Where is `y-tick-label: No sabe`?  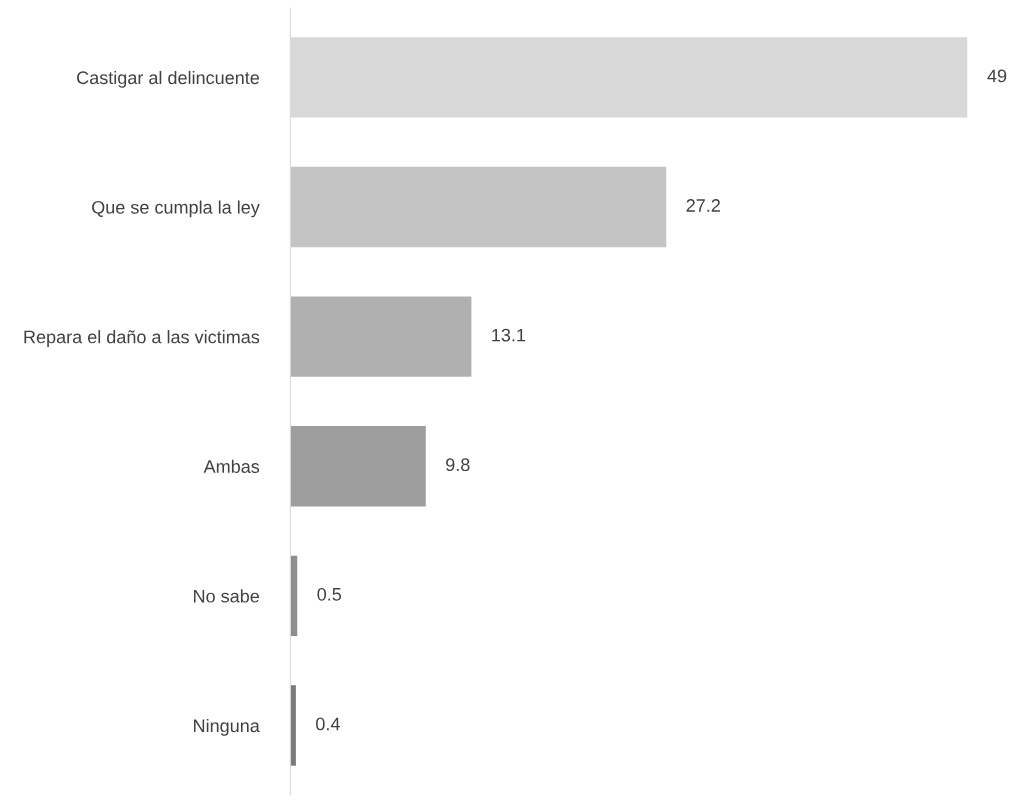
y-tick-label: No sabe is located at coordinates (226, 596).